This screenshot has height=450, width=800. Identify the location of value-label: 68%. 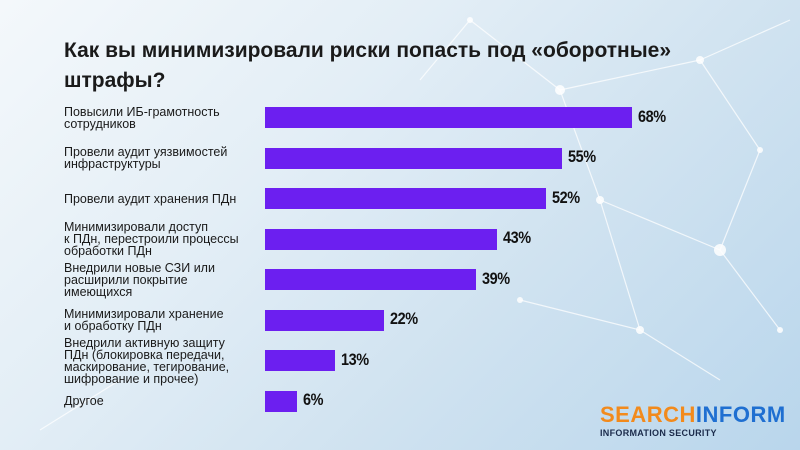
(652, 116).